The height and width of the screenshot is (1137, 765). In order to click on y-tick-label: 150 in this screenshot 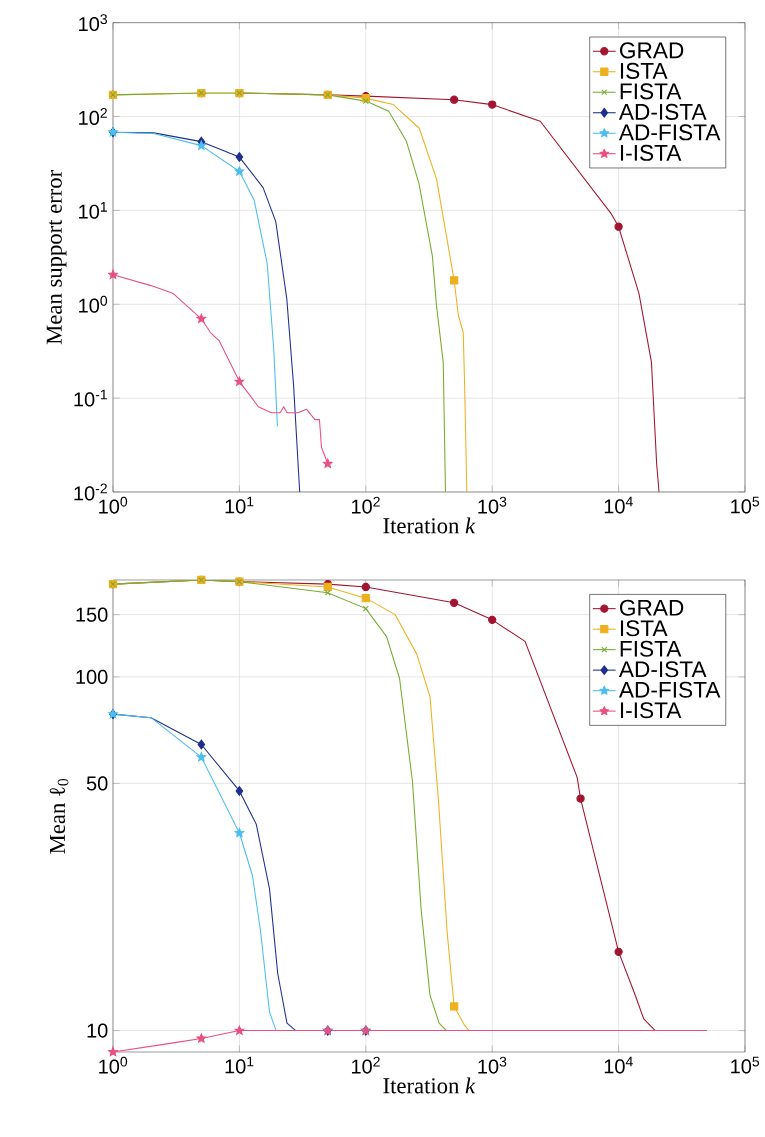, I will do `click(92, 614)`.